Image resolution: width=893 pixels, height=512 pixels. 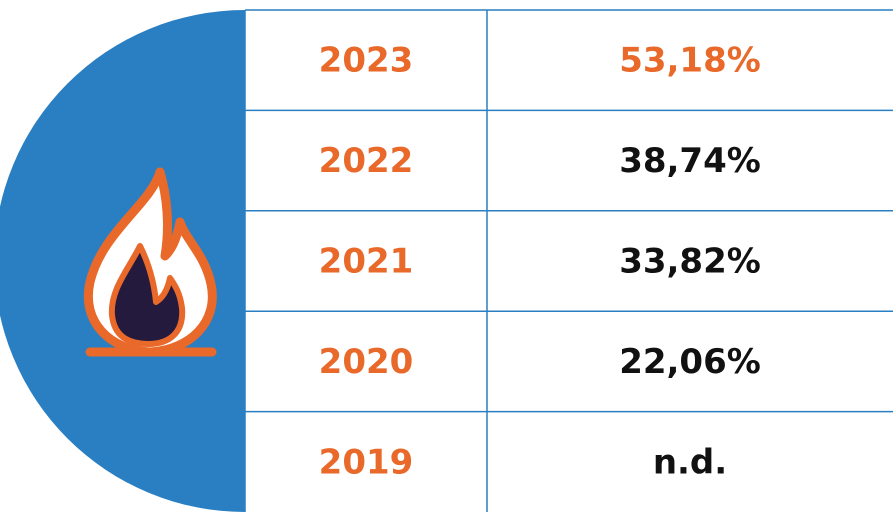 I want to click on value-cell: 22,06%, so click(x=690, y=362).